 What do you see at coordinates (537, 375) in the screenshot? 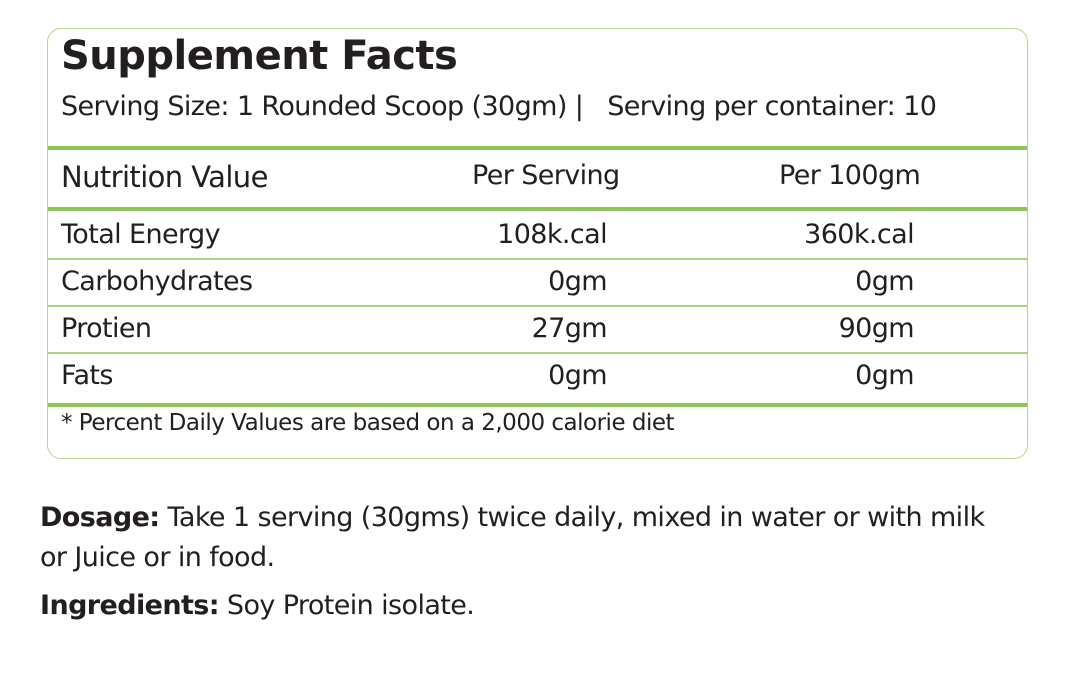
I see `table-row: Fats 0gm 0gm` at bounding box center [537, 375].